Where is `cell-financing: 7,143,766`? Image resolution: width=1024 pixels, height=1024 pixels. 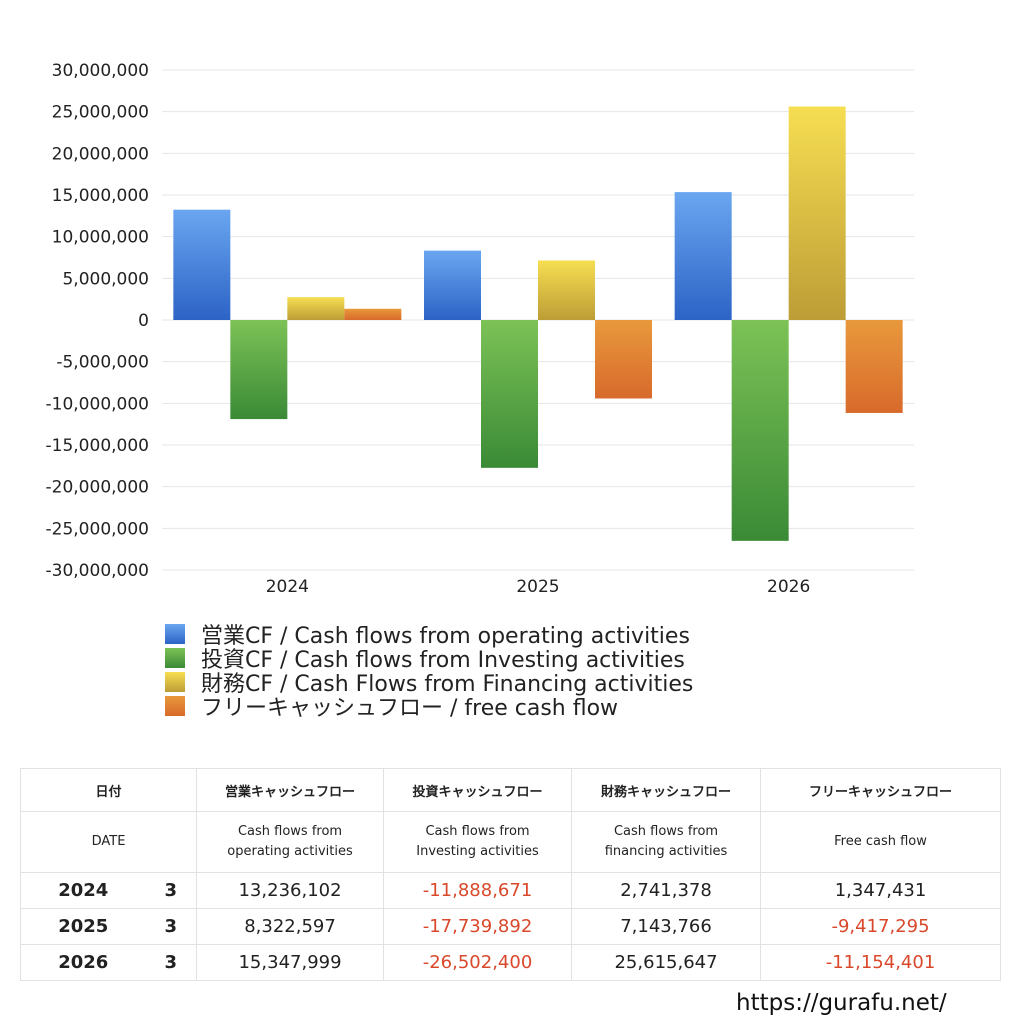
cell-financing: 7,143,766 is located at coordinates (666, 926).